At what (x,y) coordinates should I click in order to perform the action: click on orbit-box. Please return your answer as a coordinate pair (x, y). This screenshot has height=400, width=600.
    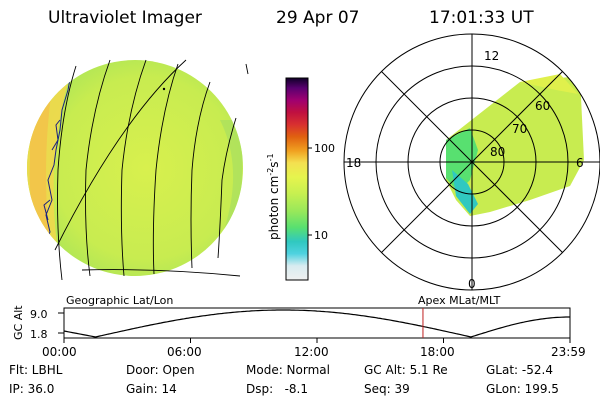
    Looking at the image, I should click on (317, 323).